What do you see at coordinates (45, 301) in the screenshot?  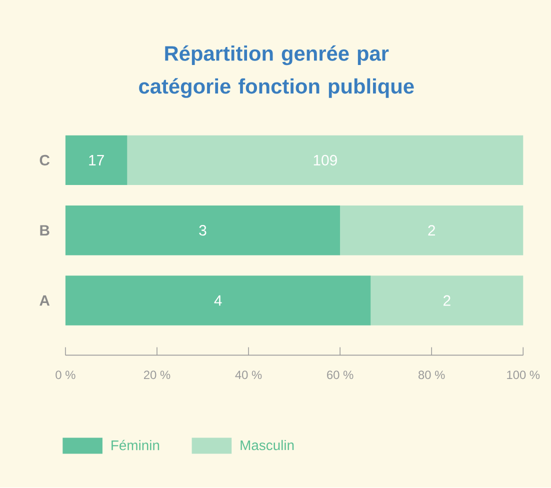 I see `y-tick-label: A` at bounding box center [45, 301].